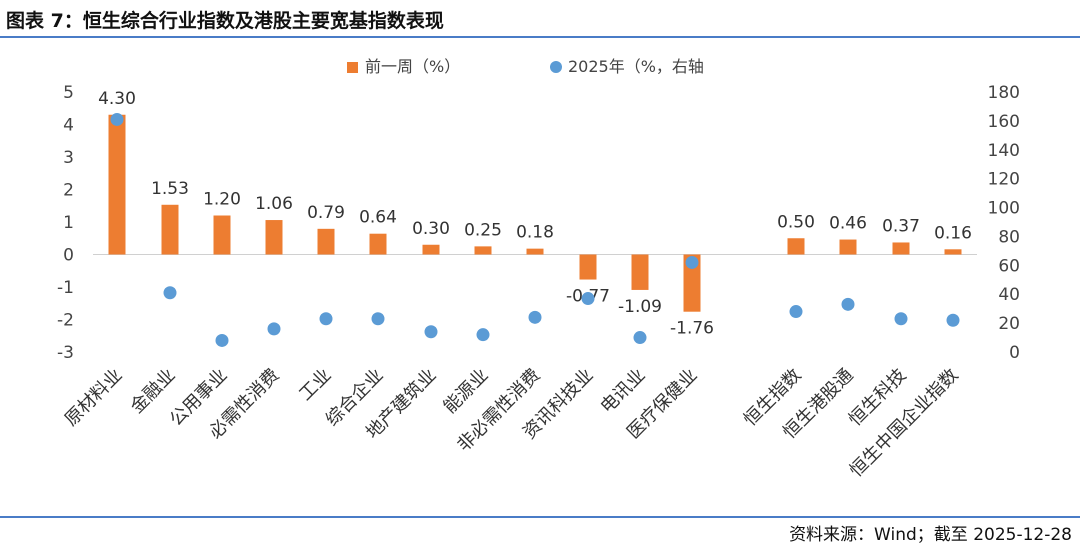 The image size is (1080, 547). I want to click on right-axis-tick-label: 0, so click(1014, 353).